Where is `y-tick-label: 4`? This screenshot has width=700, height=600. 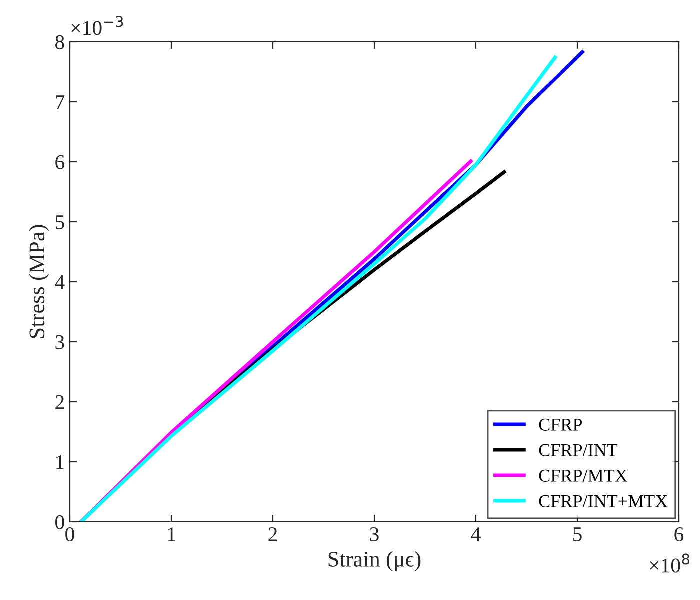
y-tick-label: 4 is located at coordinates (60, 283).